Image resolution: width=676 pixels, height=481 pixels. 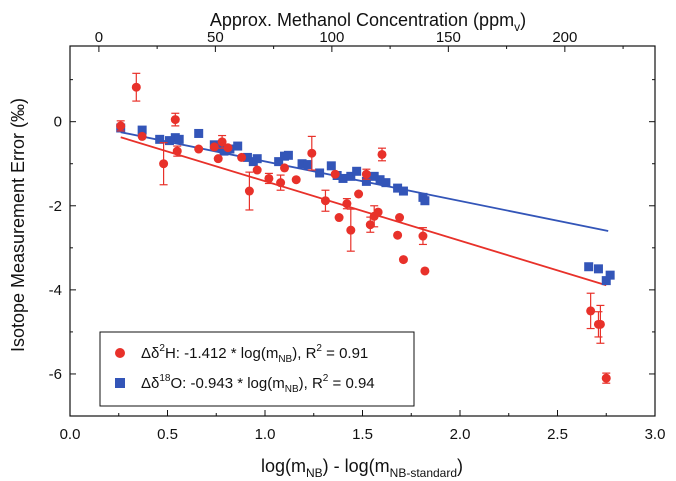 What do you see at coordinates (254, 354) in the screenshot?
I see `legend-label-h: Δδ2H: -1.412 * log(mNB), R2 = 0.91` at bounding box center [254, 354].